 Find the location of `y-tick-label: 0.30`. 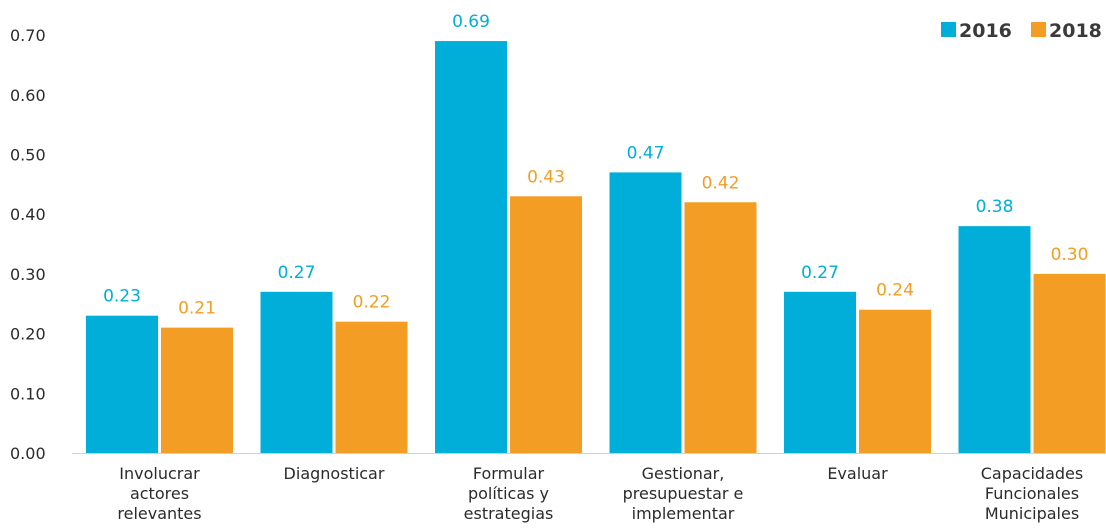

y-tick-label: 0.30 is located at coordinates (28, 274).